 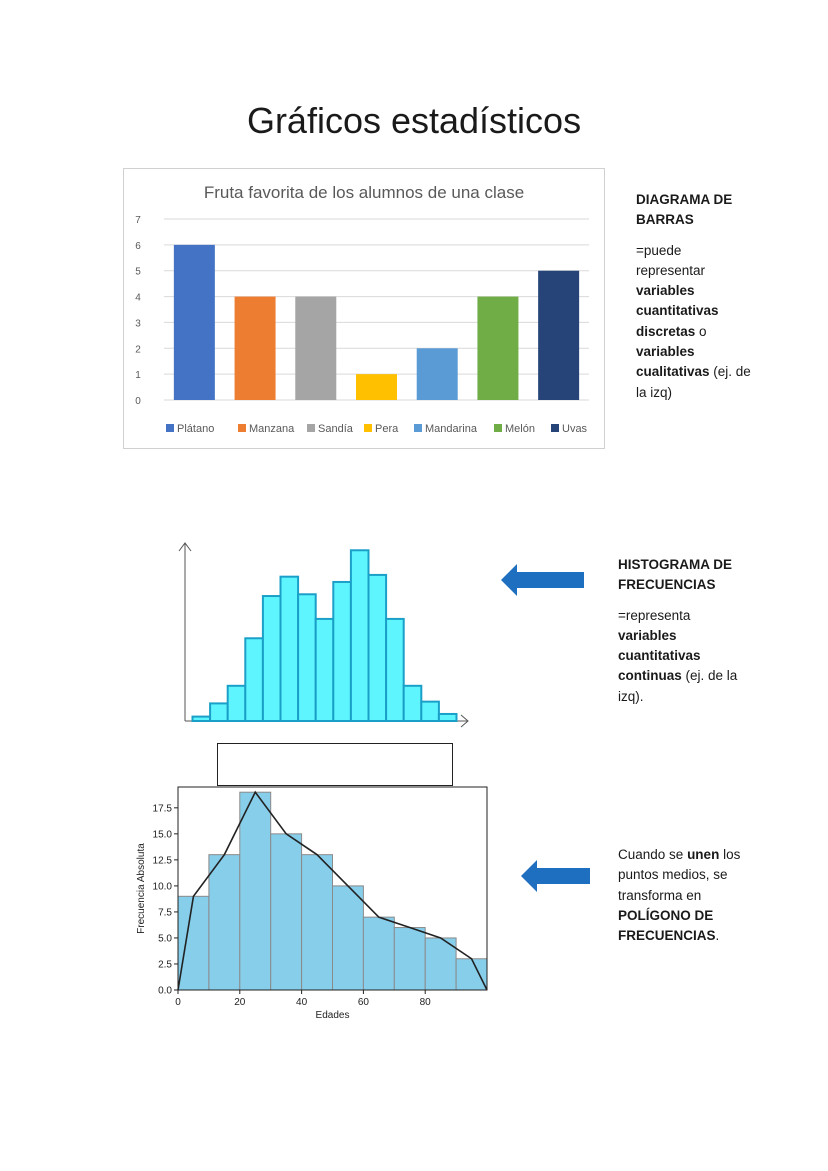 What do you see at coordinates (665, 352) in the screenshot?
I see `bar-desc-l6: variables` at bounding box center [665, 352].